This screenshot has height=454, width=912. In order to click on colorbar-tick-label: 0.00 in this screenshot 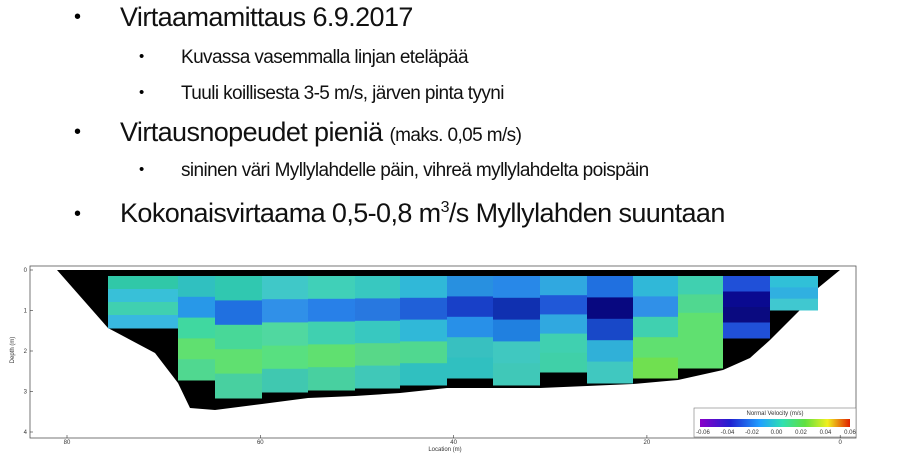, I will do `click(777, 433)`.